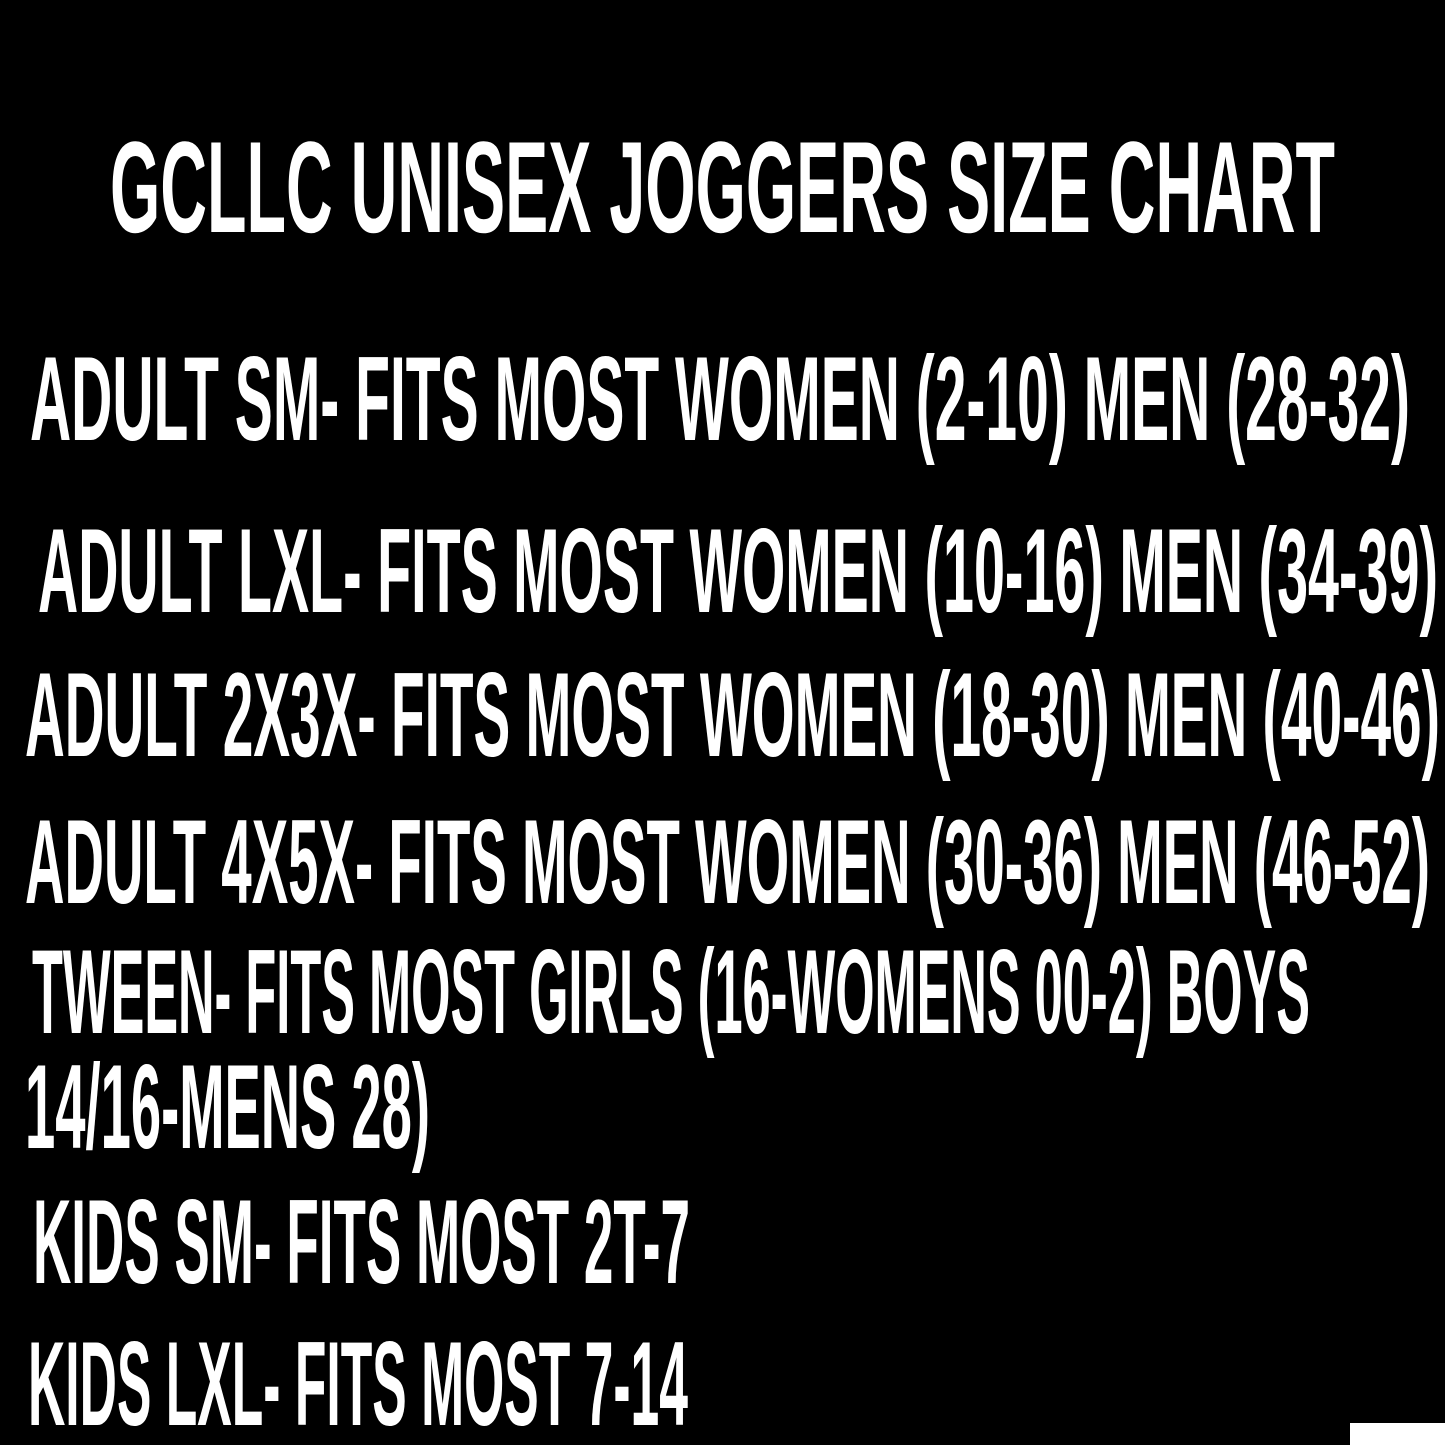 The image size is (1445, 1445). I want to click on size-chart-title: GCLLC UNISEX JOGGERS SIZE CHART, so click(722, 187).